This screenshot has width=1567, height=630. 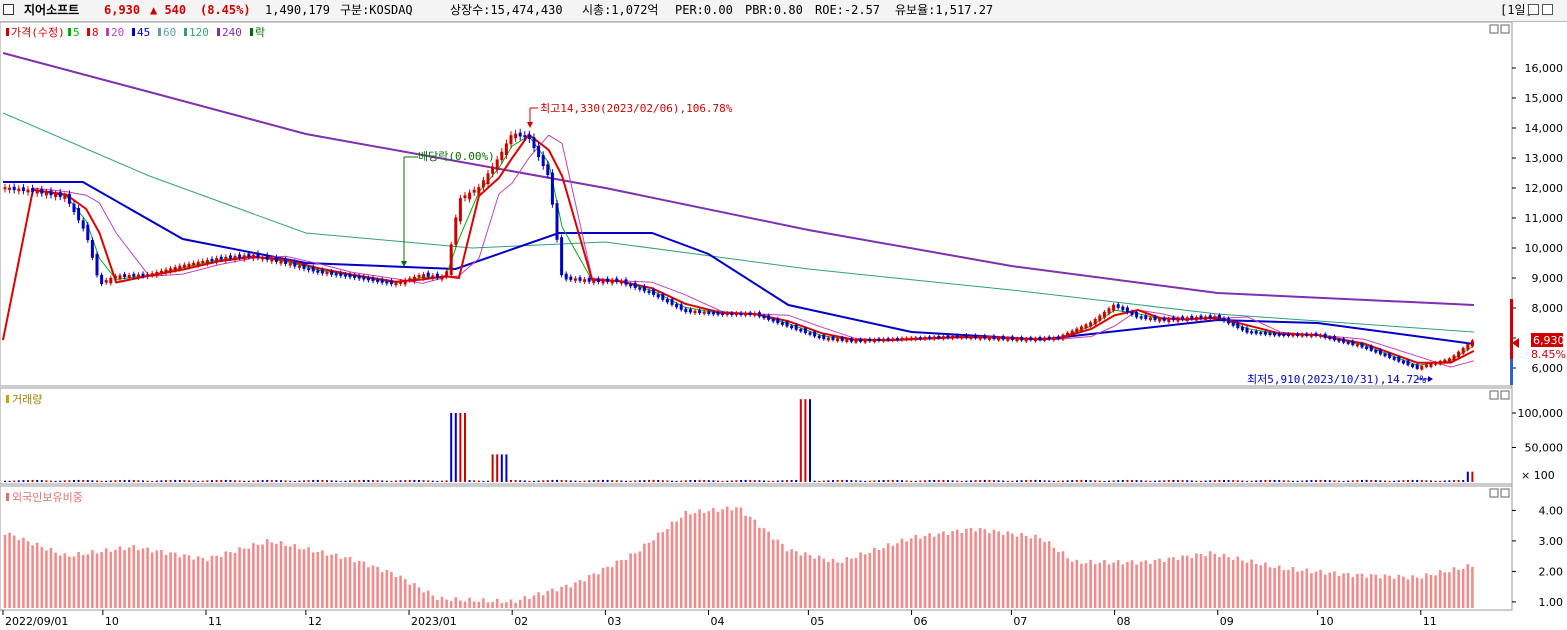 I want to click on volume-panel-controls, so click(x=1499, y=395).